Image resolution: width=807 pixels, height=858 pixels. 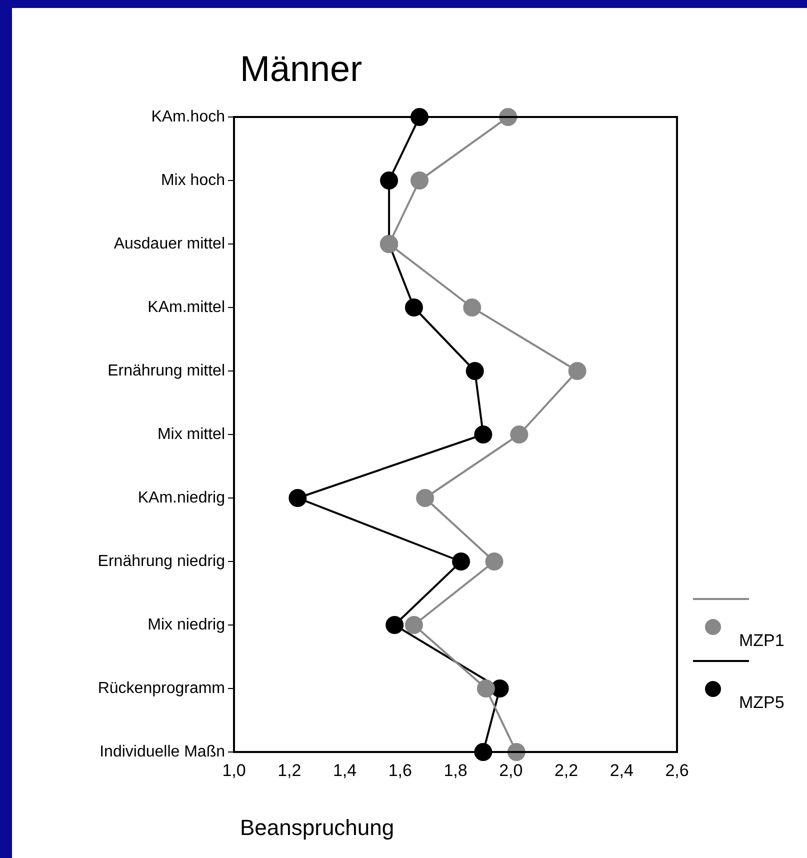 What do you see at coordinates (166, 371) in the screenshot?
I see `y-tick-label: Ernährung mittel` at bounding box center [166, 371].